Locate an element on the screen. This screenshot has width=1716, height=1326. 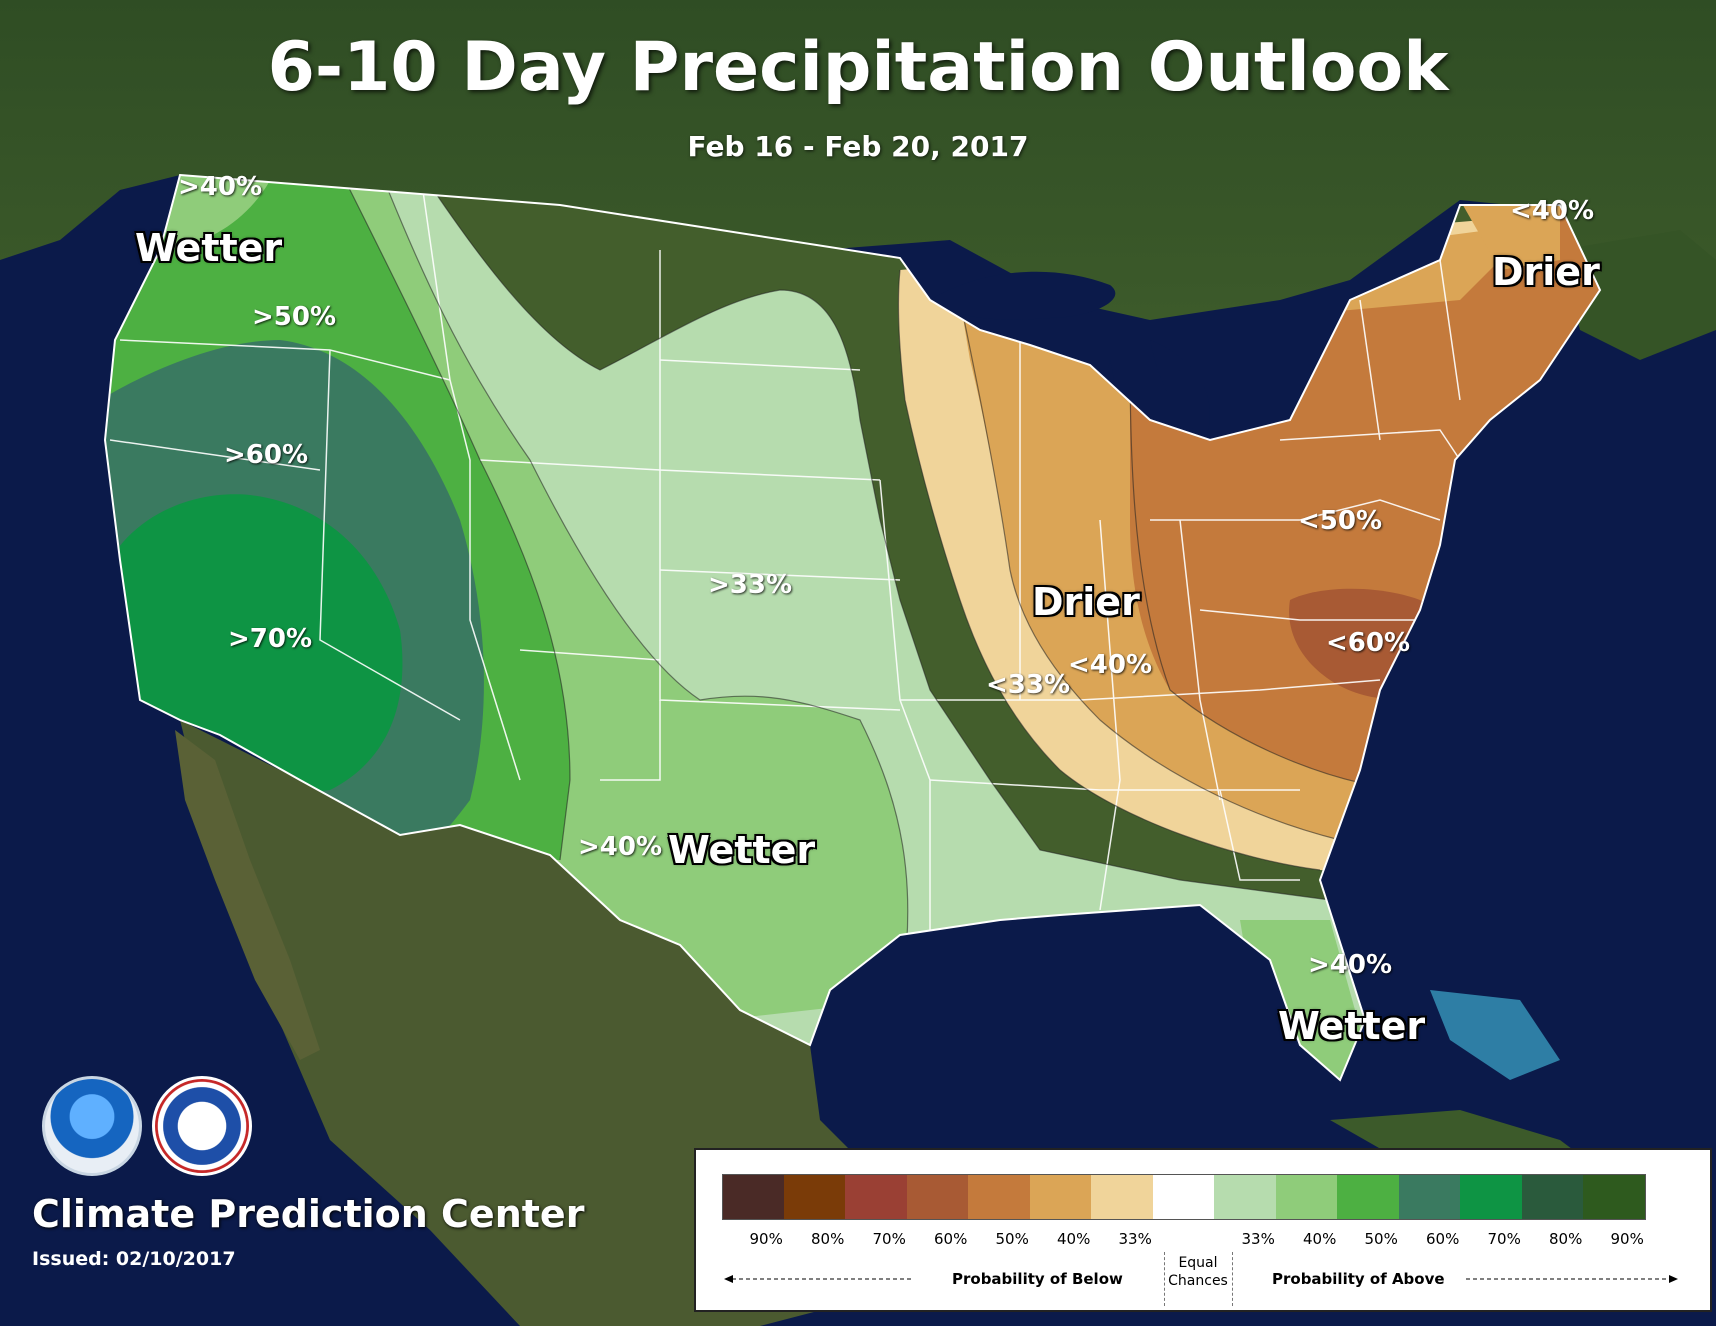
organization-name: Climate Prediction Center is located at coordinates (308, 1214).